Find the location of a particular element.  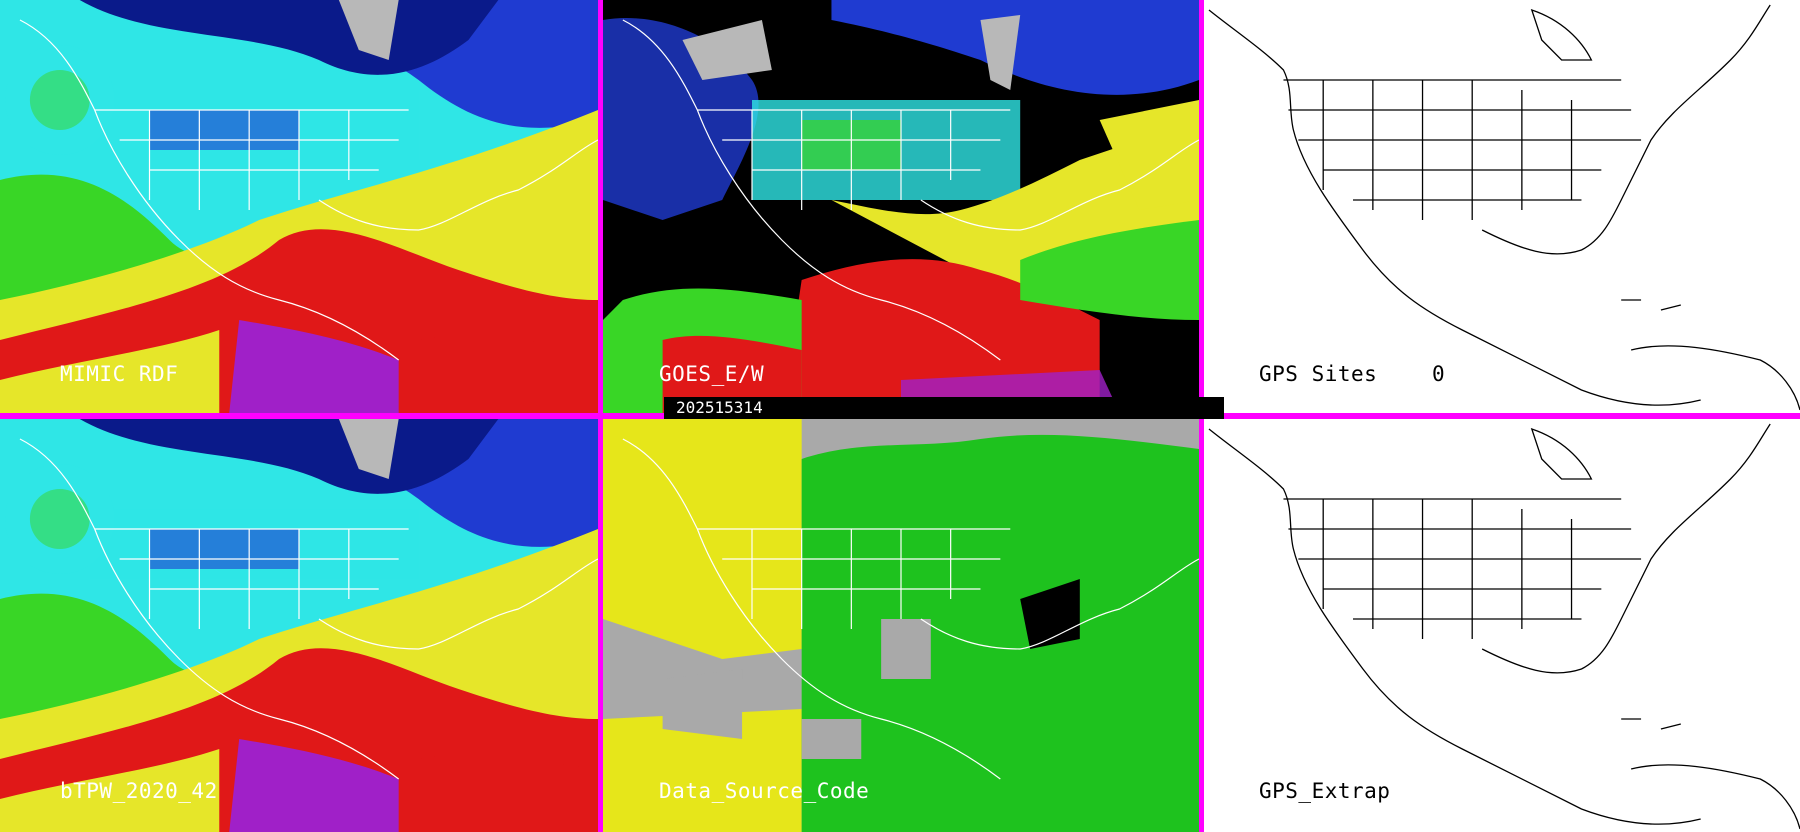

panel-label: MIMIC RDF is located at coordinates (119, 374).